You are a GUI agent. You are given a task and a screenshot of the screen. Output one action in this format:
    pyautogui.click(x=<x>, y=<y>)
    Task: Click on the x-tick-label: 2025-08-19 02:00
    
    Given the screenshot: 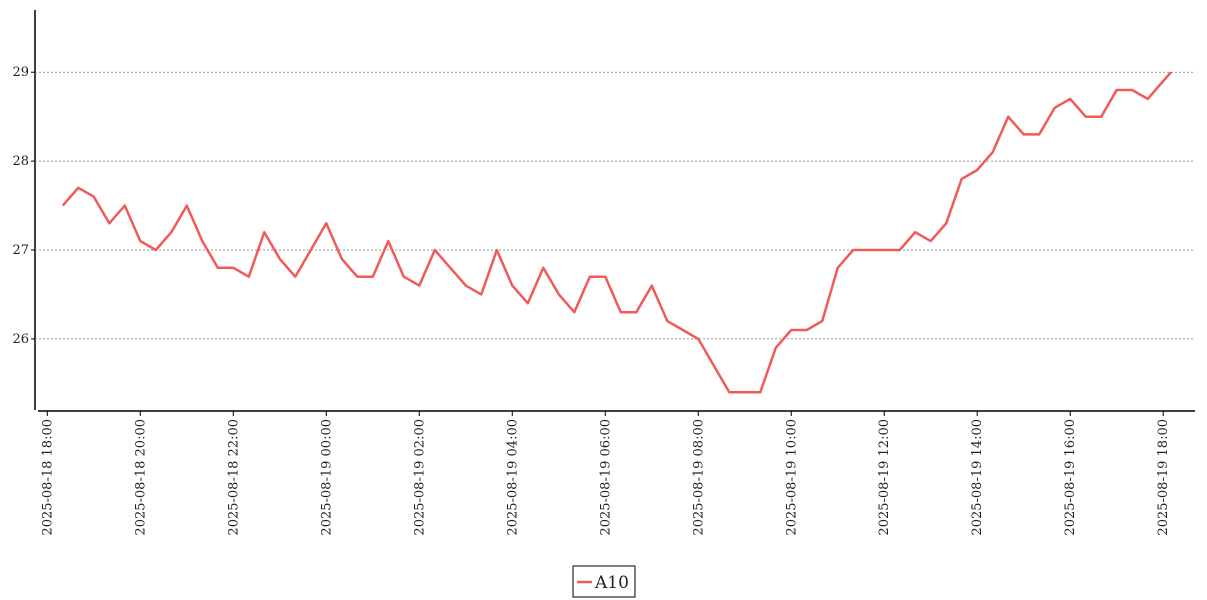 What is the action you would take?
    pyautogui.click(x=419, y=477)
    